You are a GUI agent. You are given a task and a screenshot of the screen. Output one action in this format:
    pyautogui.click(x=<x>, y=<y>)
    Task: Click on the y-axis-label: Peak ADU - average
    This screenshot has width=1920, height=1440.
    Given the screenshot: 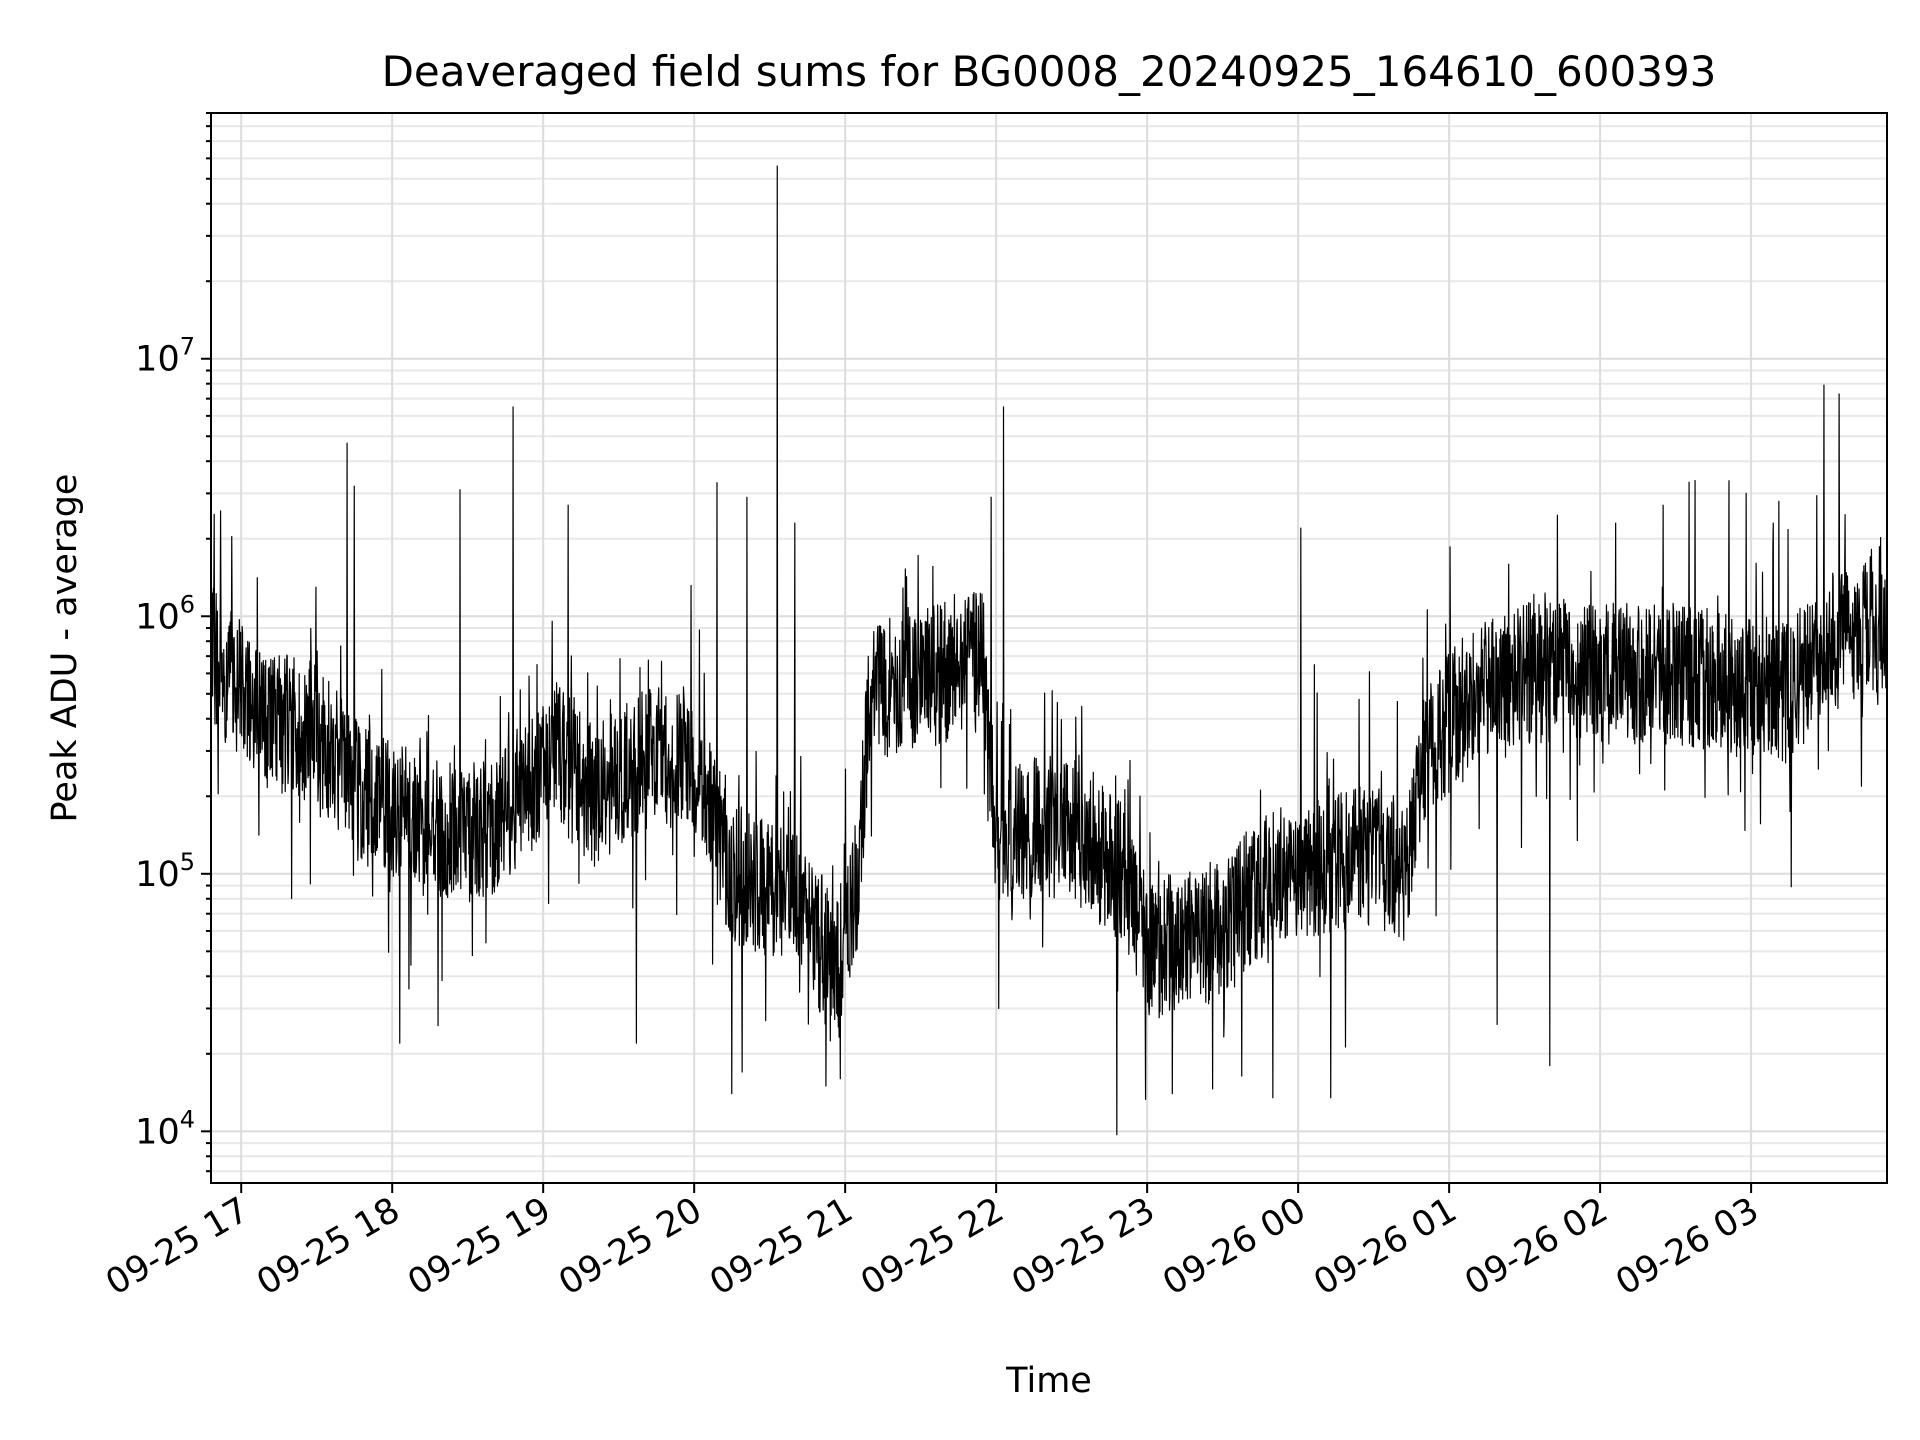 What is the action you would take?
    pyautogui.click(x=65, y=648)
    